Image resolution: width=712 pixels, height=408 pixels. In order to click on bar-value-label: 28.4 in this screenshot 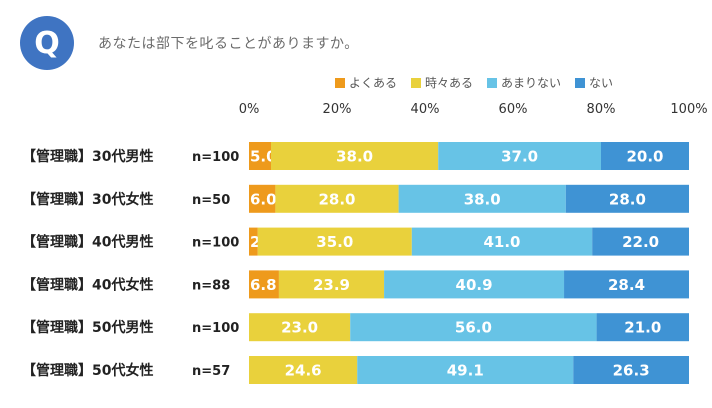, I will do `click(626, 285)`.